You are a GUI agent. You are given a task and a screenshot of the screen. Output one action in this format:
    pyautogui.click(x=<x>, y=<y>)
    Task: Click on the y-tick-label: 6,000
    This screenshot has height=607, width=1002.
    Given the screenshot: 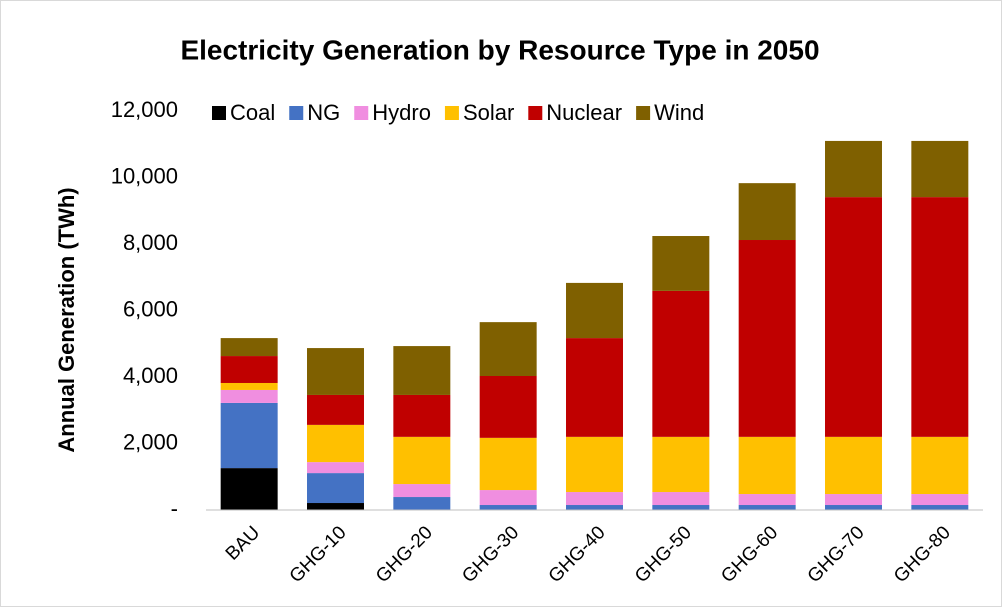 What is the action you would take?
    pyautogui.click(x=150, y=308)
    